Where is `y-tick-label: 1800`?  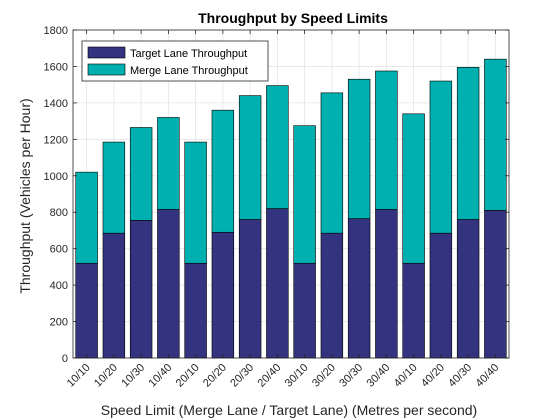 y-tick-label: 1800 is located at coordinates (56, 31).